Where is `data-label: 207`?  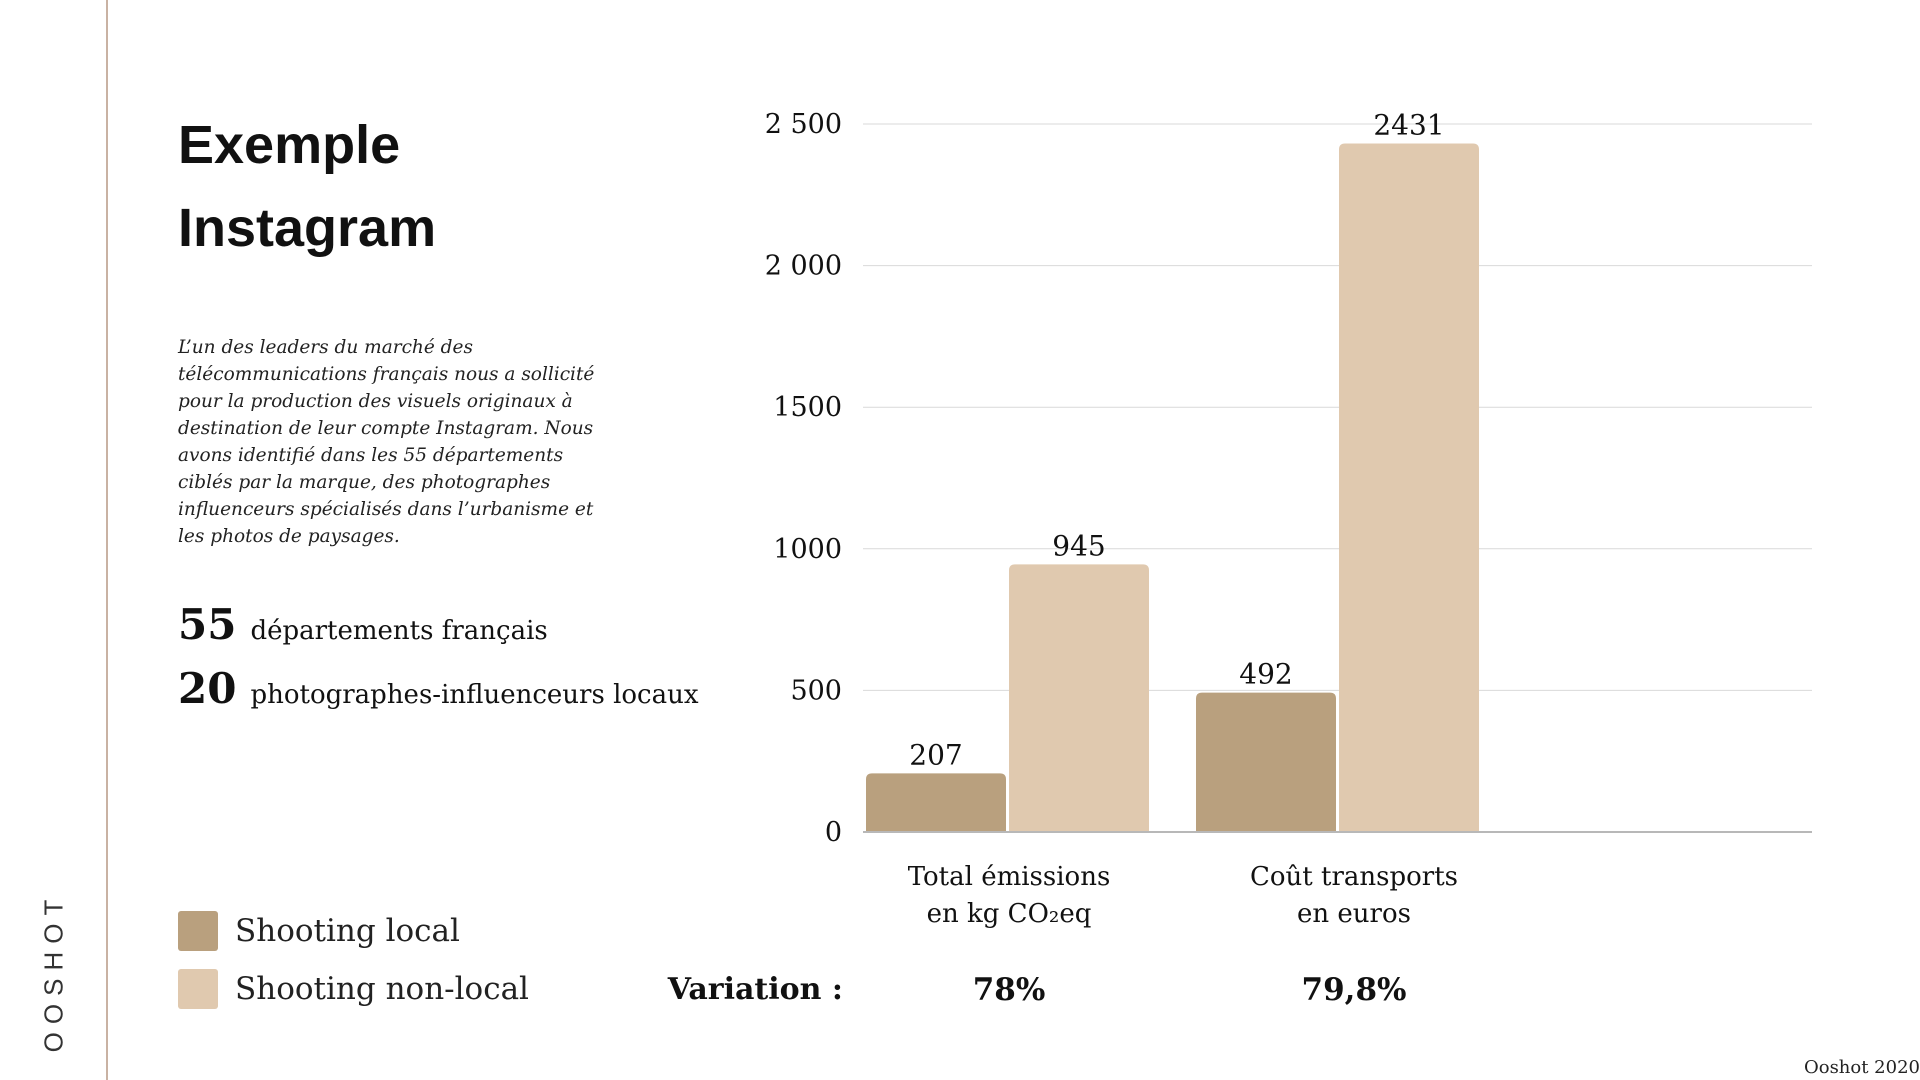
data-label: 207 is located at coordinates (935, 754).